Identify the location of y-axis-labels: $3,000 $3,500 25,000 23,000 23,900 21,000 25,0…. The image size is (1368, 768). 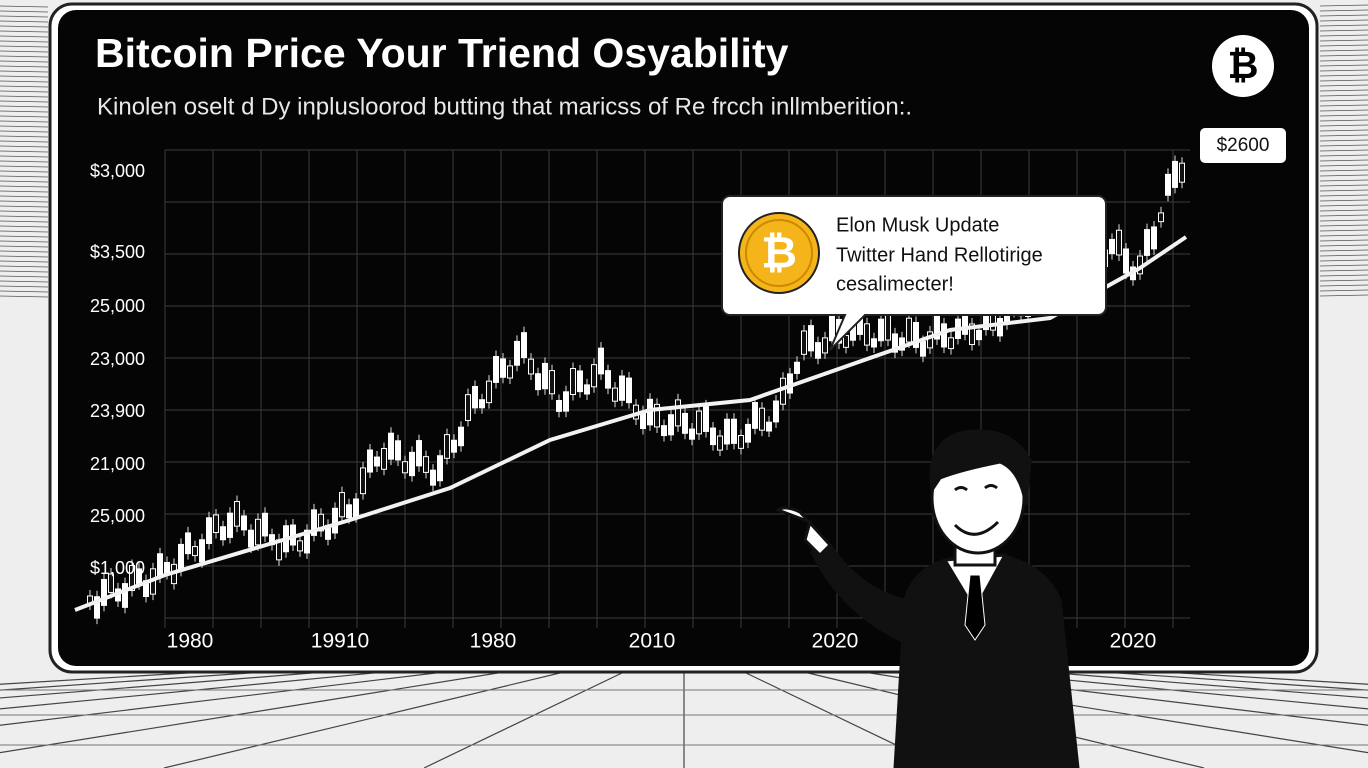
(117, 369).